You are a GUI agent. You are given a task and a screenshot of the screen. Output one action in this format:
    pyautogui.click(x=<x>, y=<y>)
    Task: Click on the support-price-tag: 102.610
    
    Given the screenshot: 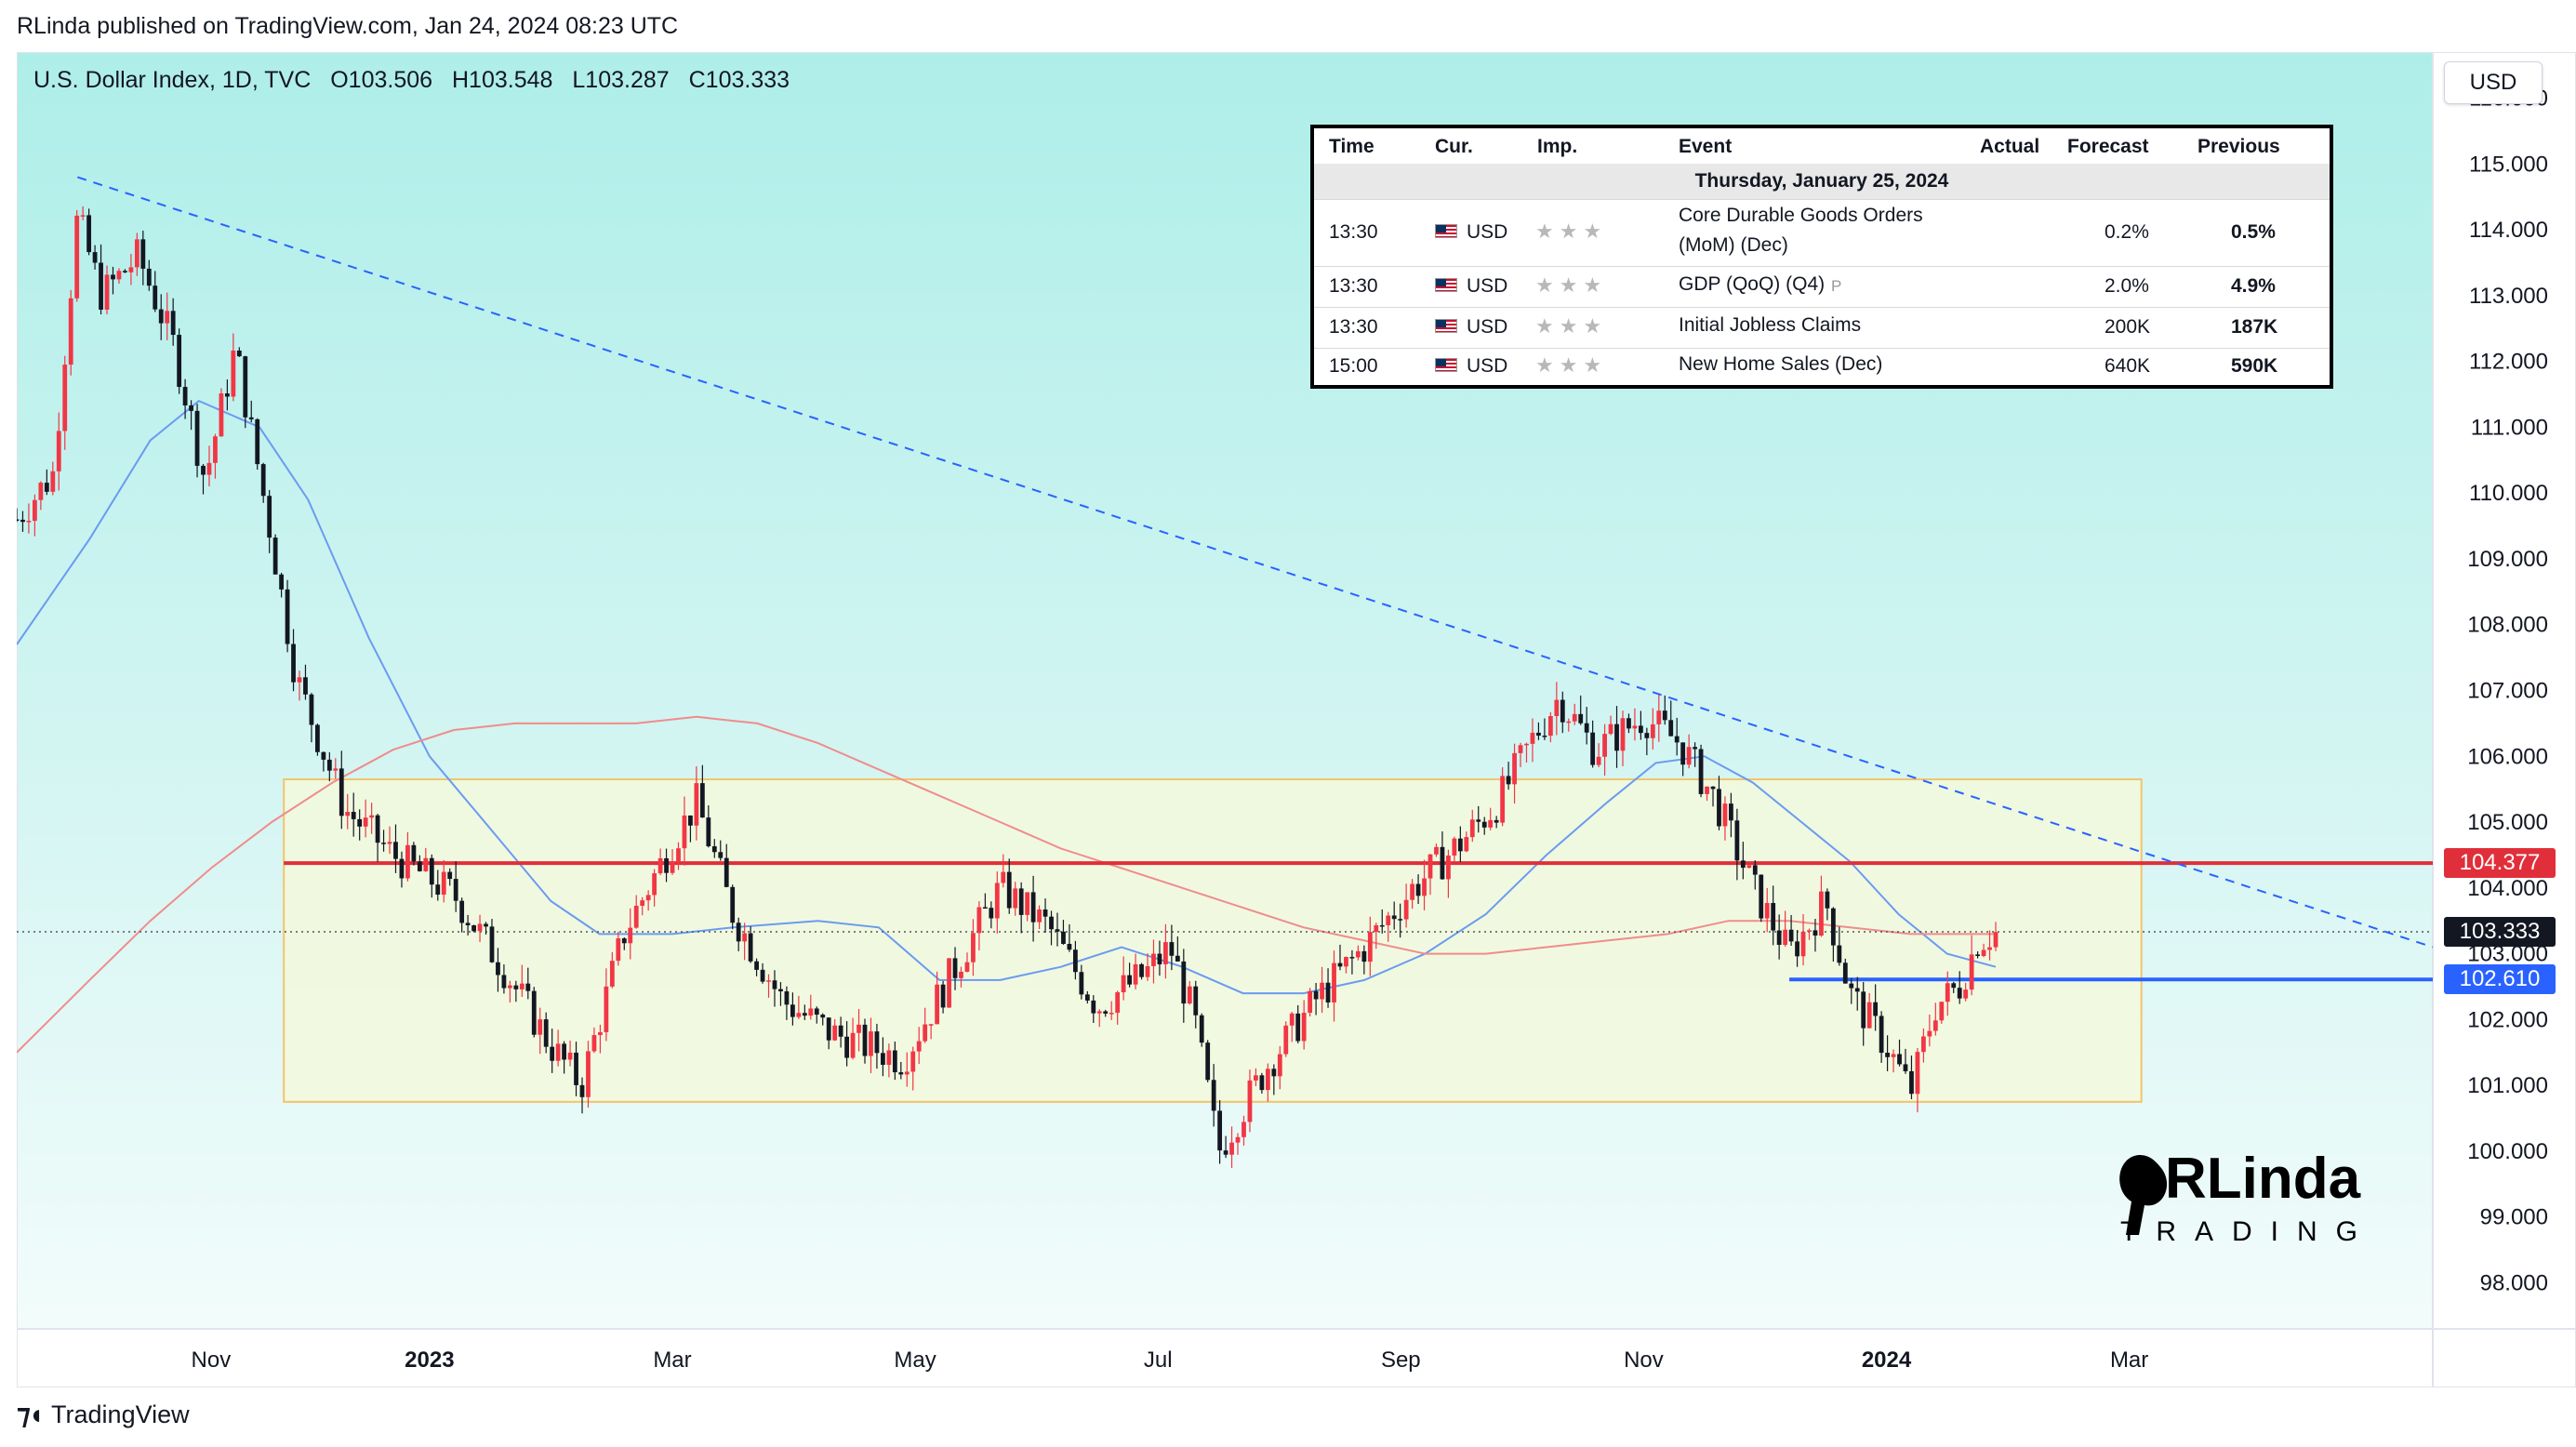 What is the action you would take?
    pyautogui.click(x=2500, y=979)
    